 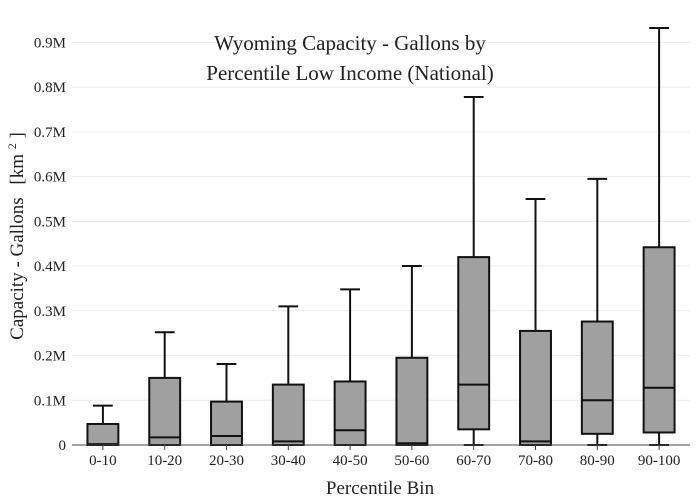 I want to click on y-tick-label: 0.7M, so click(x=50, y=133).